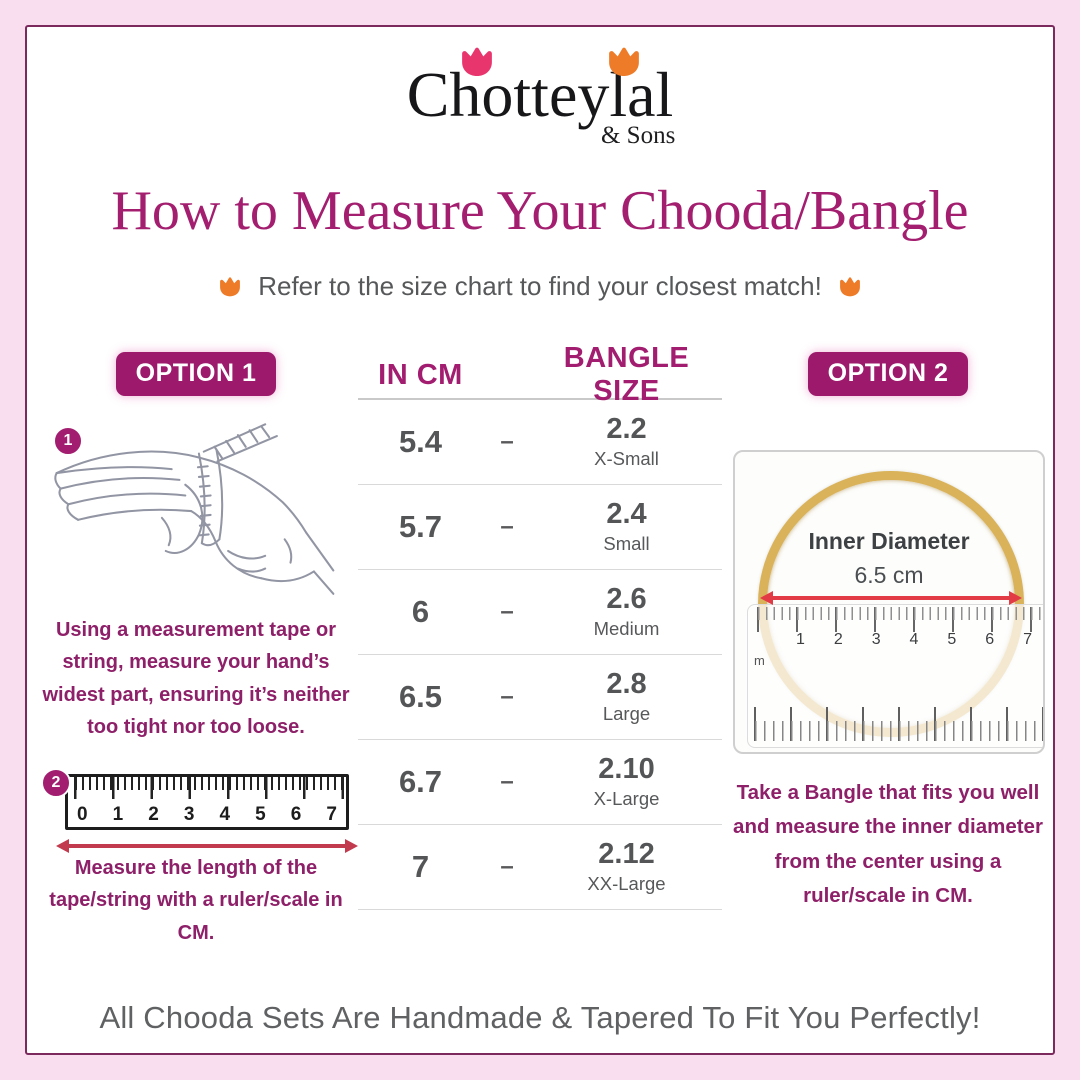  I want to click on ruler-top-ticks, so click(895, 620).